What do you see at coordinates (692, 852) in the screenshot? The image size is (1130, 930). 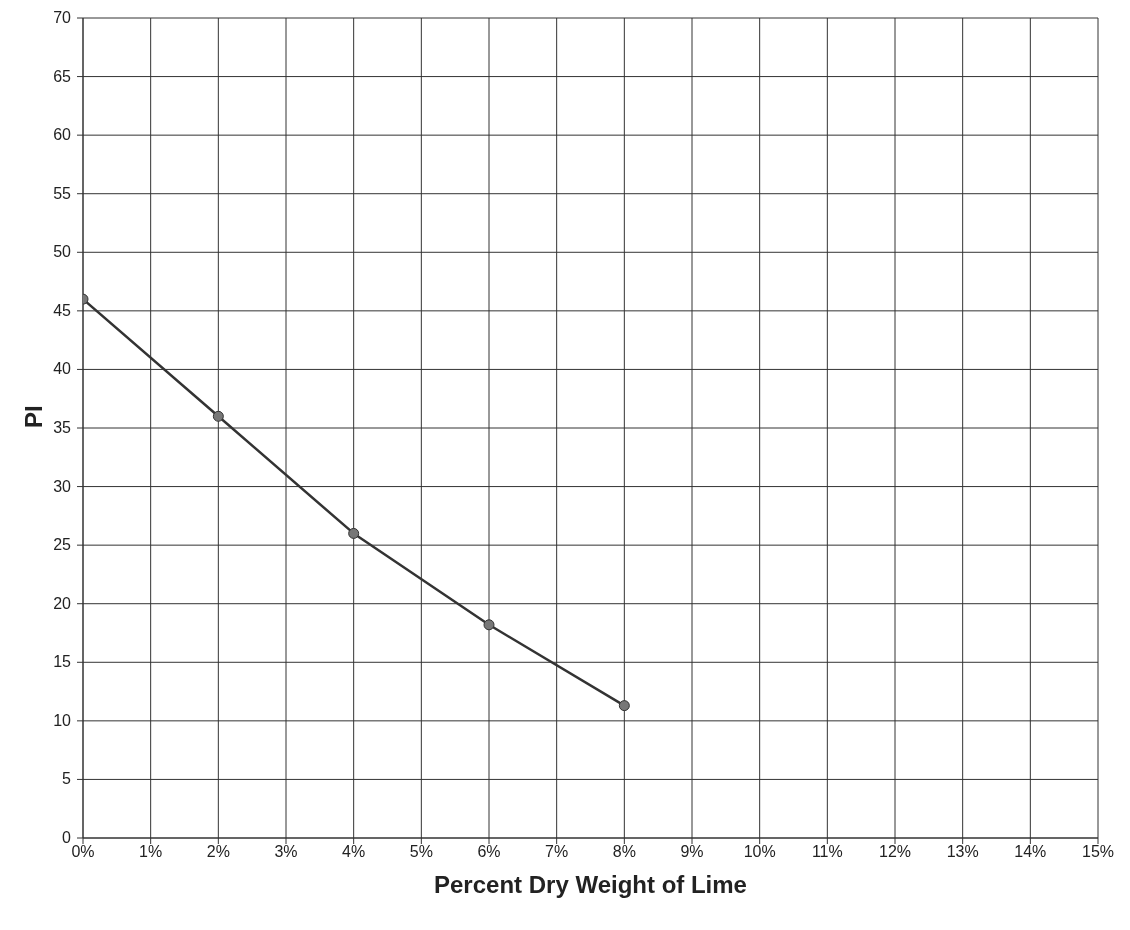 I see `x-tick-label: 9%` at bounding box center [692, 852].